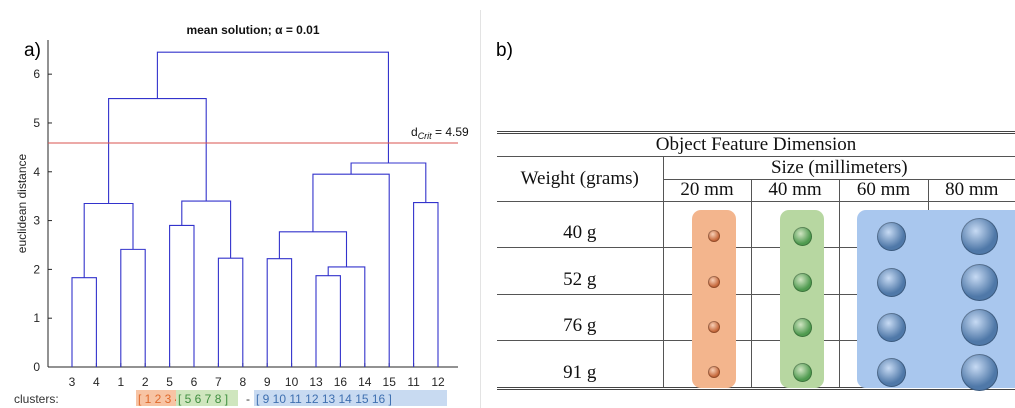  What do you see at coordinates (580, 271) in the screenshot?
I see `weight-row-label: 52 g` at bounding box center [580, 271].